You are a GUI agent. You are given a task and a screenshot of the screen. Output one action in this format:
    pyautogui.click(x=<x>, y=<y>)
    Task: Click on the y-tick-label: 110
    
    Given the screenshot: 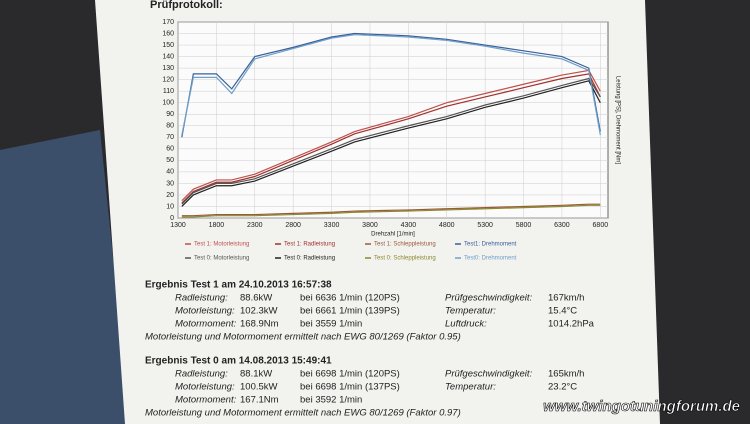 What is the action you would take?
    pyautogui.click(x=168, y=91)
    